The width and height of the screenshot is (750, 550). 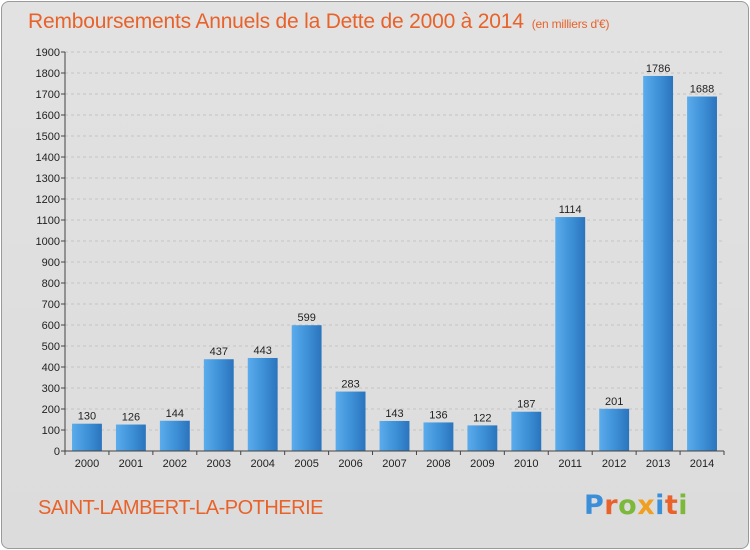 I want to click on y-tick-label: 1100, so click(x=48, y=221).